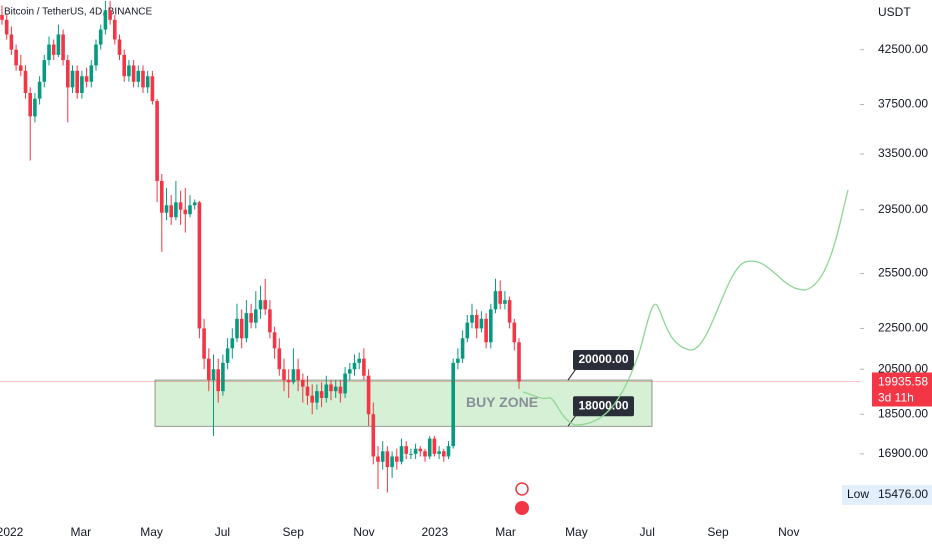  What do you see at coordinates (903, 494) in the screenshot?
I see `low-value: 15476.00` at bounding box center [903, 494].